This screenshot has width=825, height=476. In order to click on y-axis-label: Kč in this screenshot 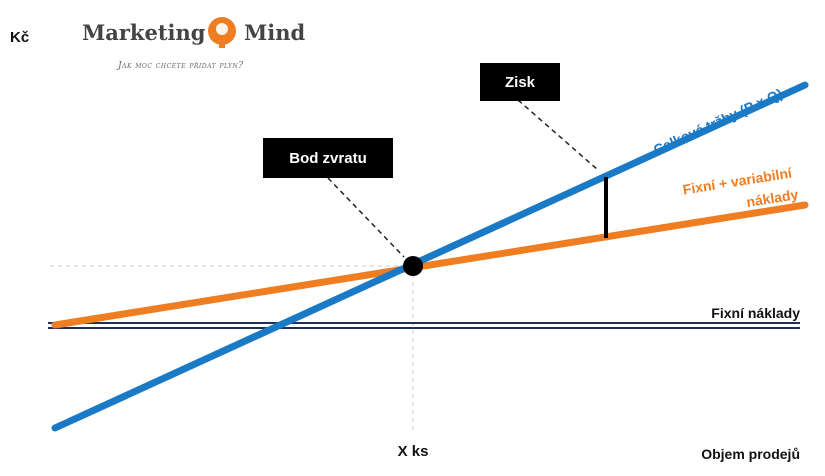, I will do `click(19, 37)`.